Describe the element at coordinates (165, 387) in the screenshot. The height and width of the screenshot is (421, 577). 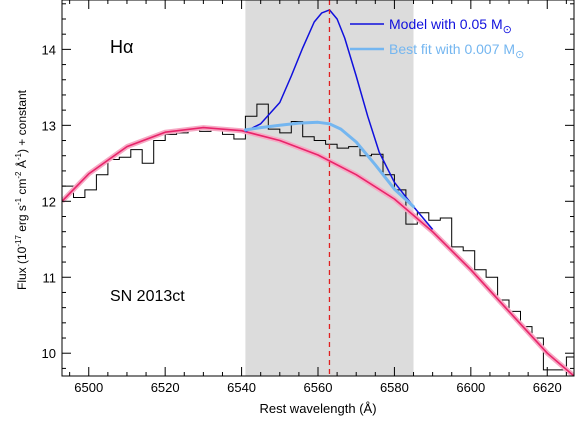
I see `x-tick-label: 6520` at that location.